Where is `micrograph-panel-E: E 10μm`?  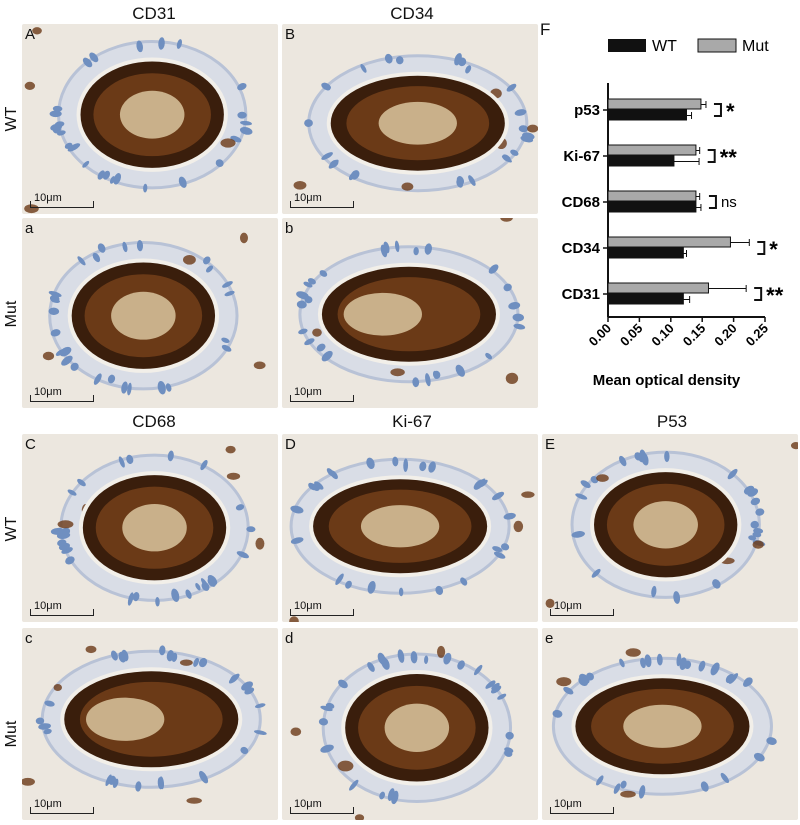
micrograph-panel-E: E 10μm is located at coordinates (670, 528).